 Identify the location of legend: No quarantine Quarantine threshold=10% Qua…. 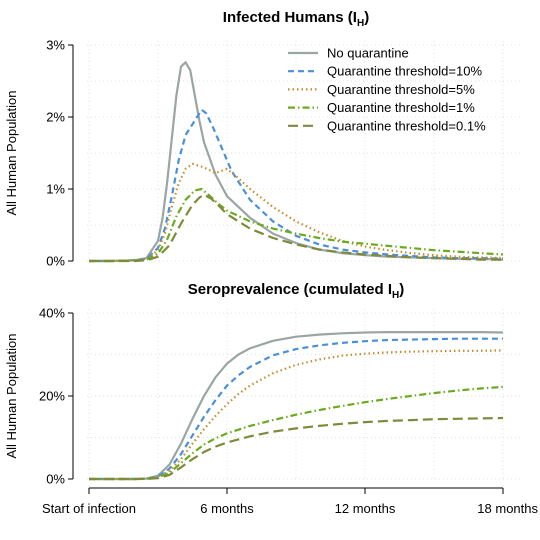
(387, 89).